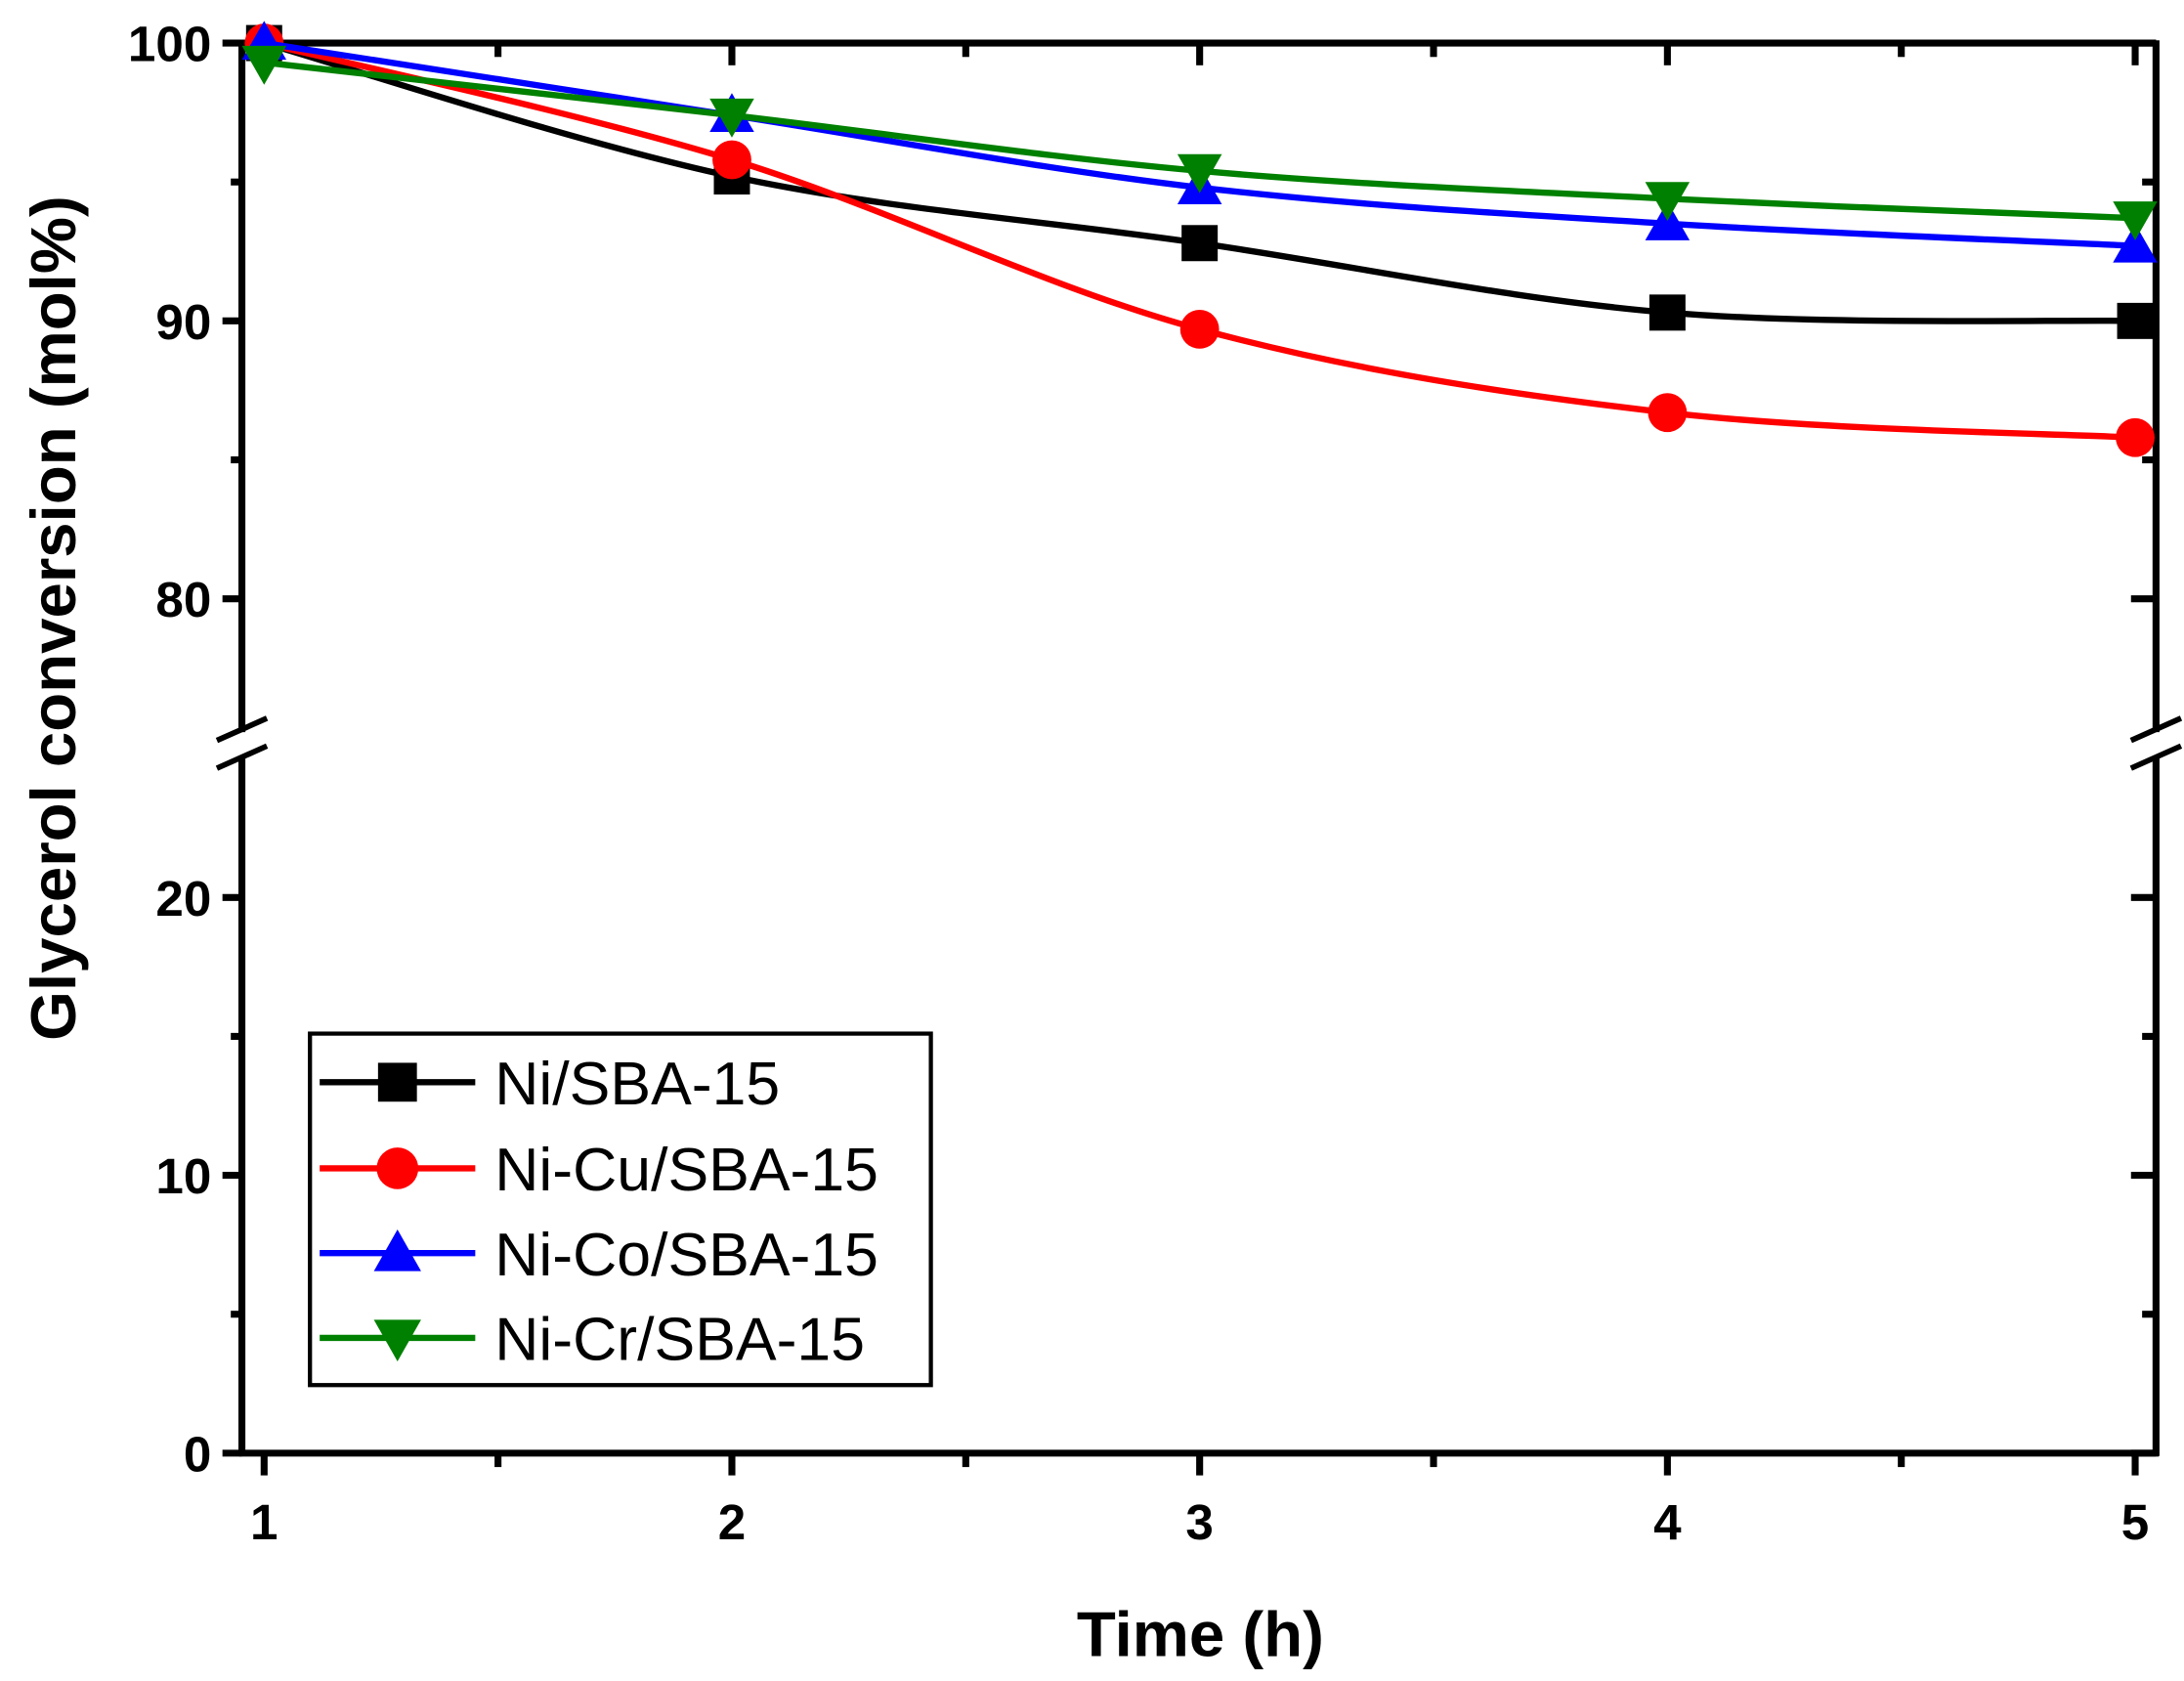  What do you see at coordinates (183, 322) in the screenshot?
I see `y-tick-label: 90` at bounding box center [183, 322].